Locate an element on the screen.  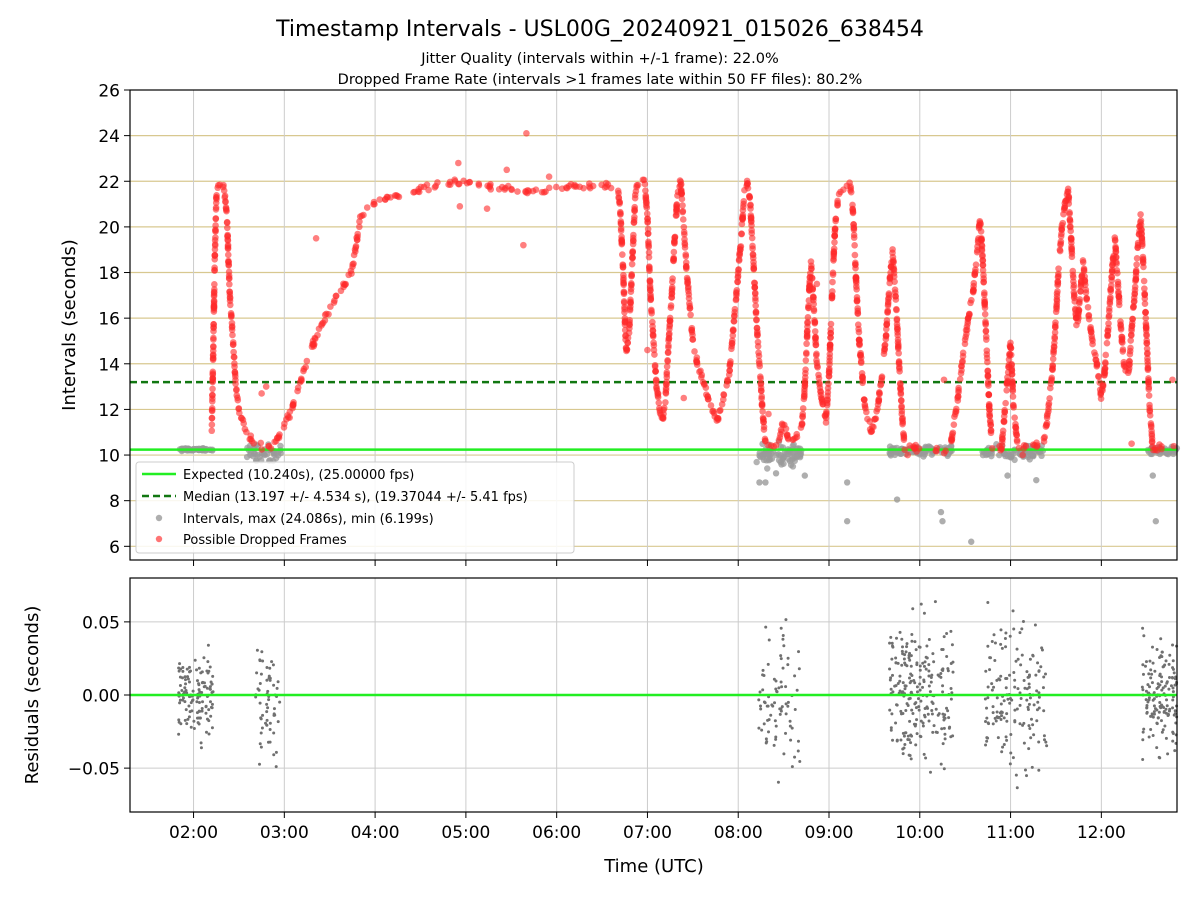
x-tick-label: 06:00 is located at coordinates (556, 833).